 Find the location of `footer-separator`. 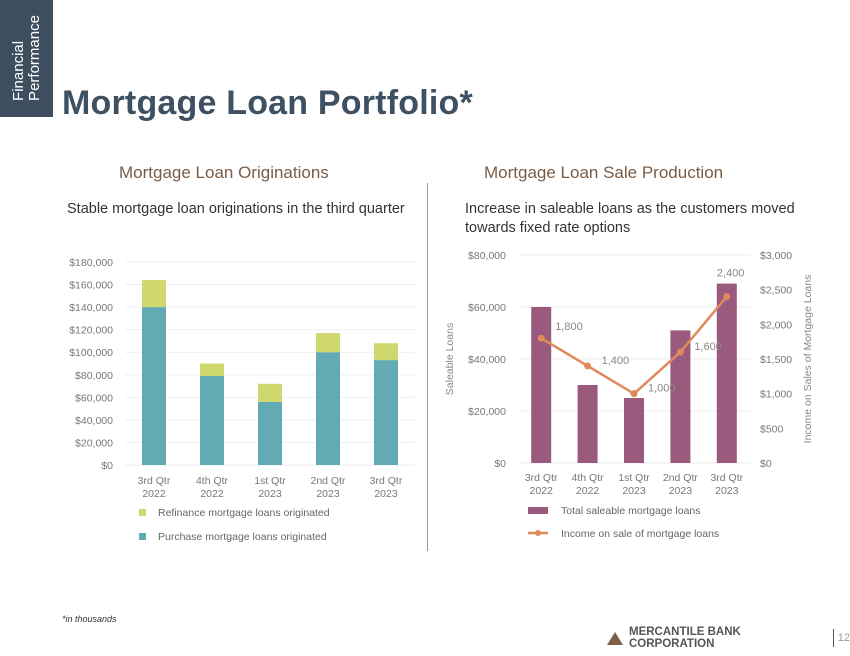

footer-separator is located at coordinates (833, 638).